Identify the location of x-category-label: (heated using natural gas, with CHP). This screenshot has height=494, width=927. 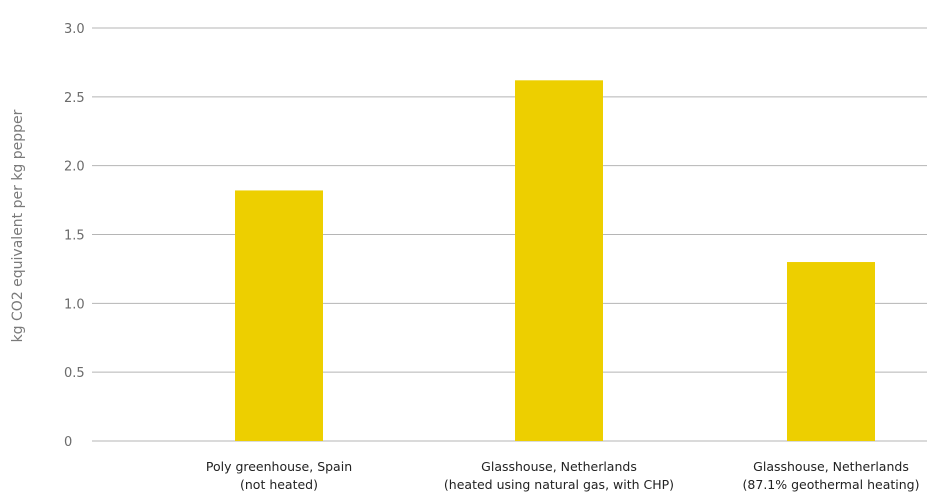
(559, 484).